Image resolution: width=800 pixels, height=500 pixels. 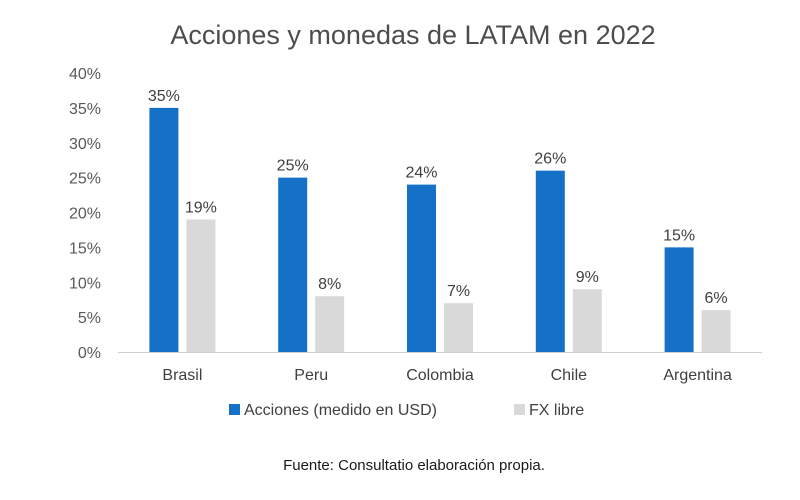 What do you see at coordinates (164, 229) in the screenshot?
I see `bar-acciones-brasil` at bounding box center [164, 229].